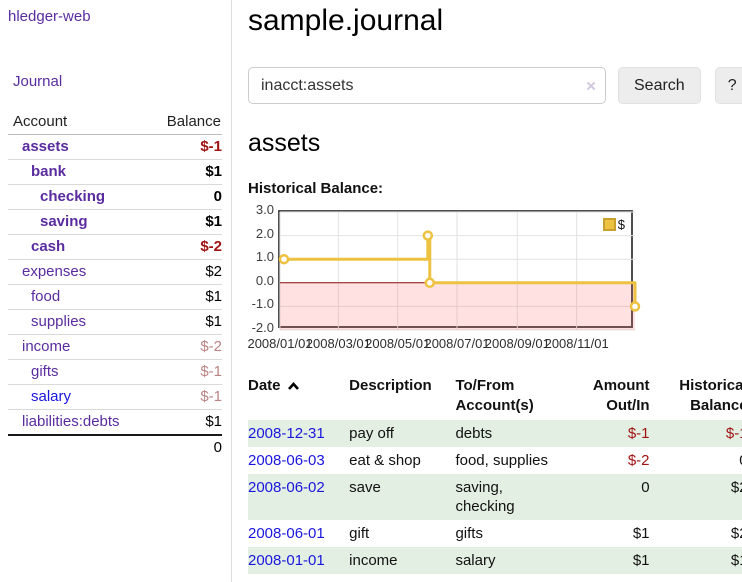 This screenshot has width=742, height=582. I want to click on x-axis-tick-label: 2008/01/01, so click(280, 343).